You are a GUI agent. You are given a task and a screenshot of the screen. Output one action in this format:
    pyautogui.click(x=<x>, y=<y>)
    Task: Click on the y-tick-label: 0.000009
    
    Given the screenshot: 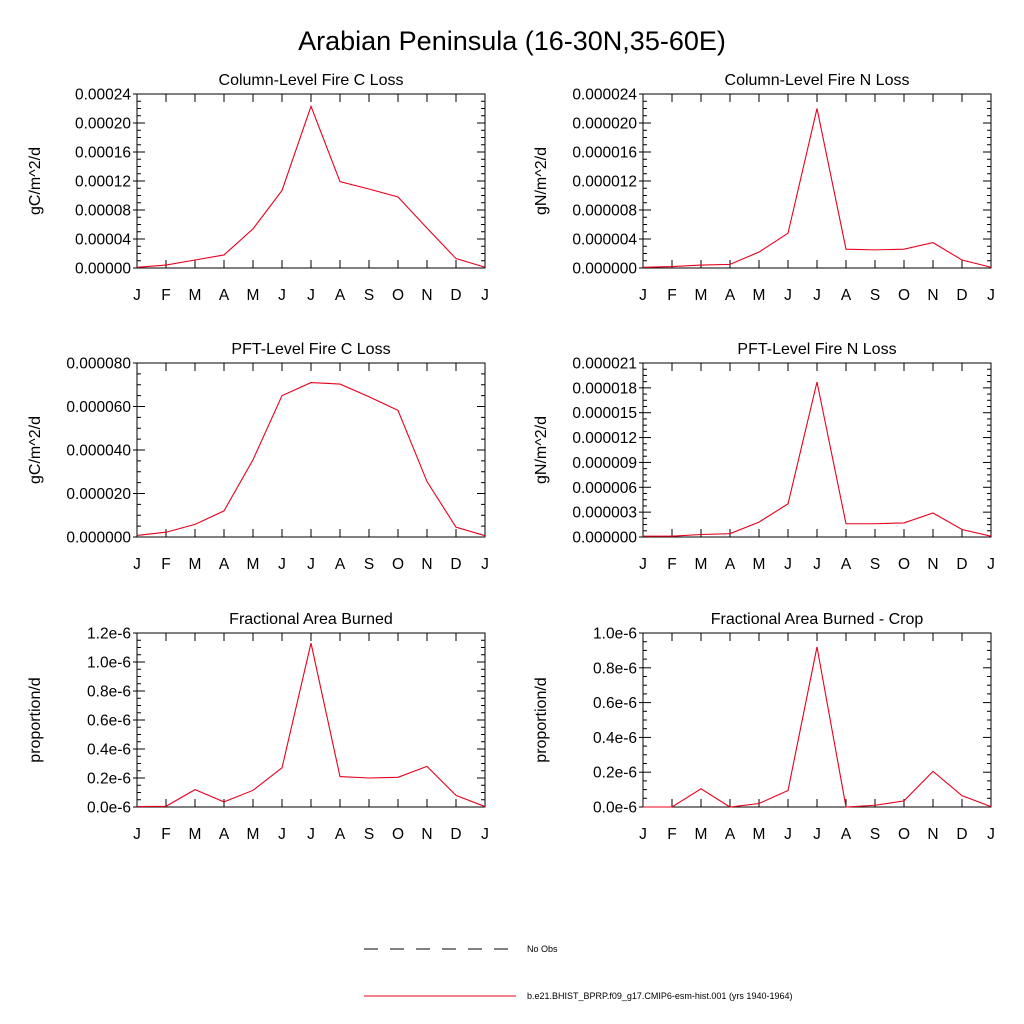 What is the action you would take?
    pyautogui.click(x=604, y=463)
    